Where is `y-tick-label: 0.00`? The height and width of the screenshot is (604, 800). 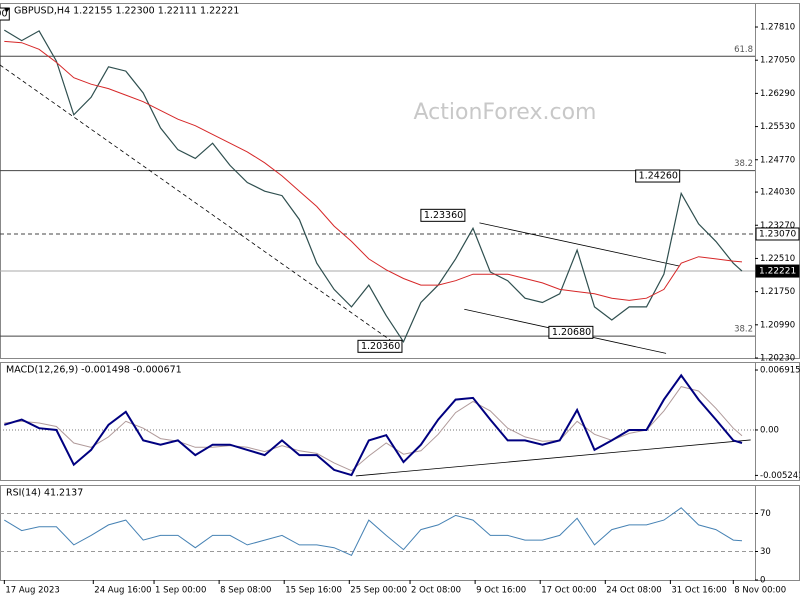
y-tick-label: 0.00 is located at coordinates (769, 430).